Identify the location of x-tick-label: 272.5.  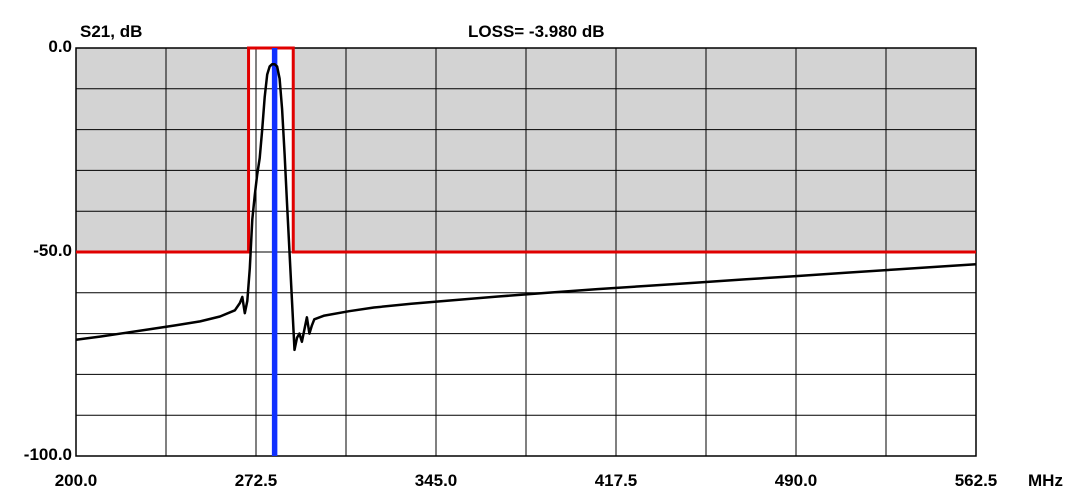
(256, 480).